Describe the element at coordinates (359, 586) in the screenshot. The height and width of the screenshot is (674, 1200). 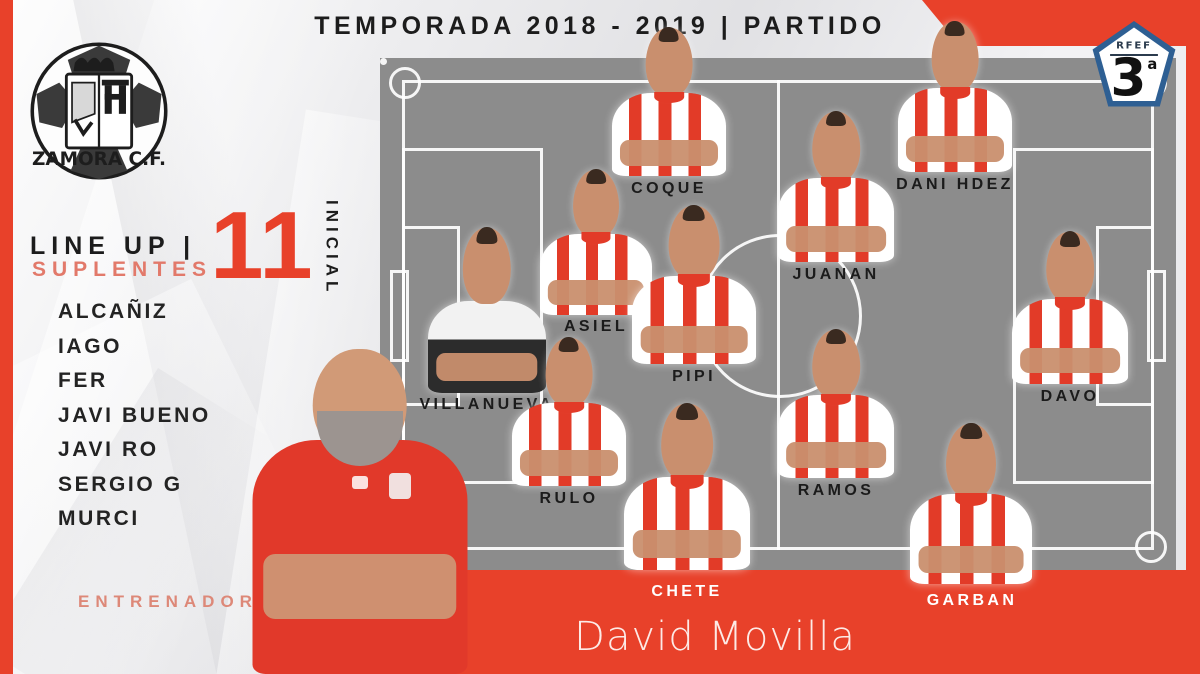
I see `coach-arms` at that location.